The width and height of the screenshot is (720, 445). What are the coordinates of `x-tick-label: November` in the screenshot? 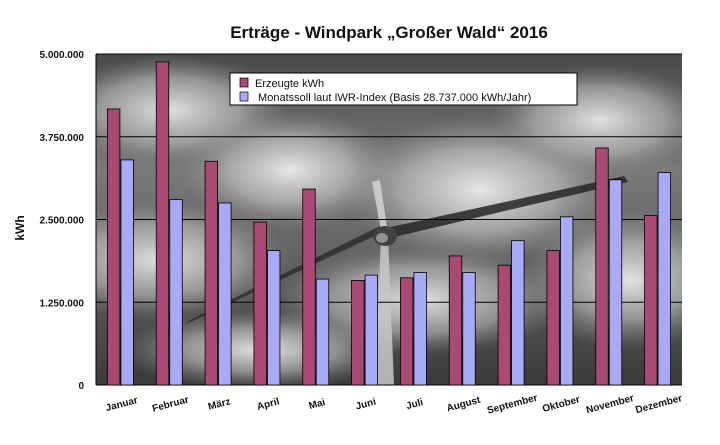 It's located at (610, 404).